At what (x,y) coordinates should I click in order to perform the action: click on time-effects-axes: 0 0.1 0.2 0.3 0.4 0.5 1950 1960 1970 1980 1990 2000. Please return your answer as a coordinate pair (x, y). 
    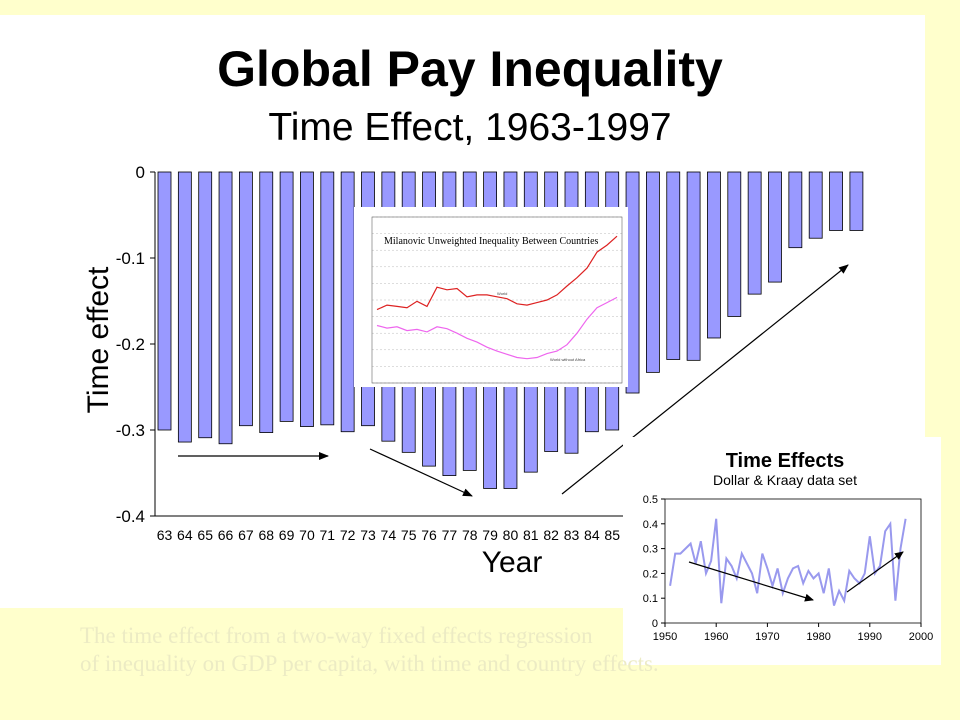
    Looking at the image, I should click on (788, 568).